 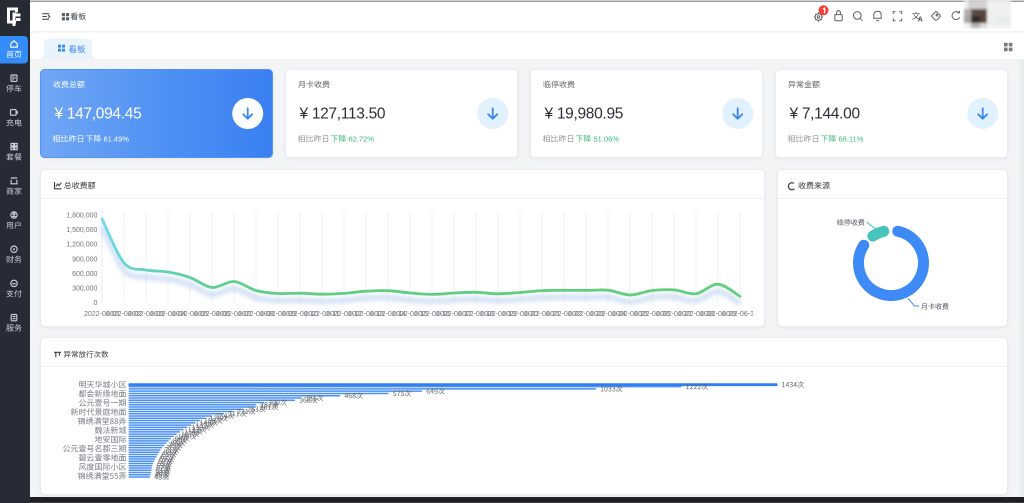 What do you see at coordinates (278, 314) in the screenshot?
I see `svg-text: 2022-06-09` at bounding box center [278, 314].